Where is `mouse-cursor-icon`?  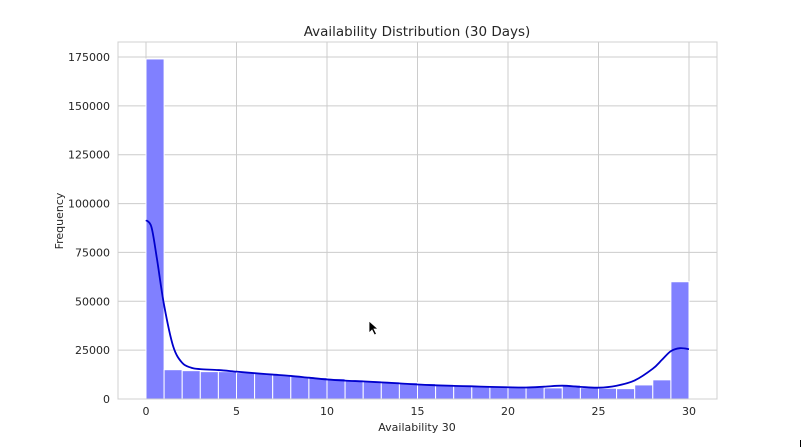 mouse-cursor-icon is located at coordinates (374, 328).